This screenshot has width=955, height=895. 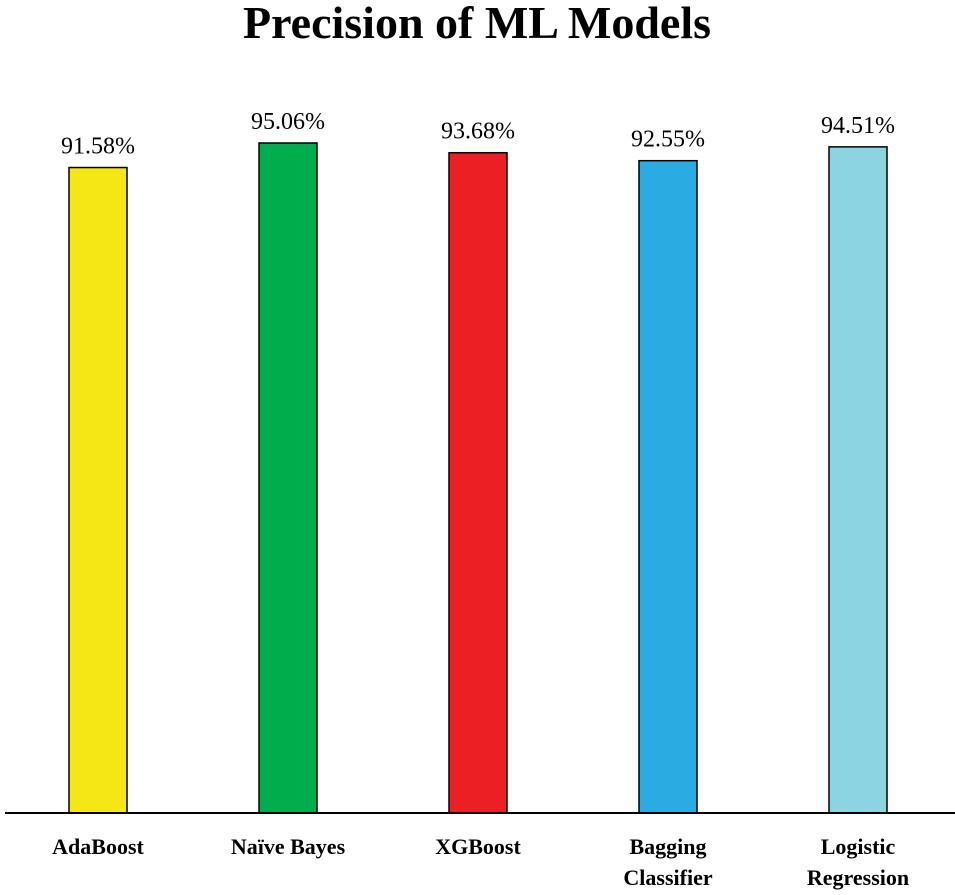 I want to click on value-label-4: 94.51%, so click(x=858, y=126).